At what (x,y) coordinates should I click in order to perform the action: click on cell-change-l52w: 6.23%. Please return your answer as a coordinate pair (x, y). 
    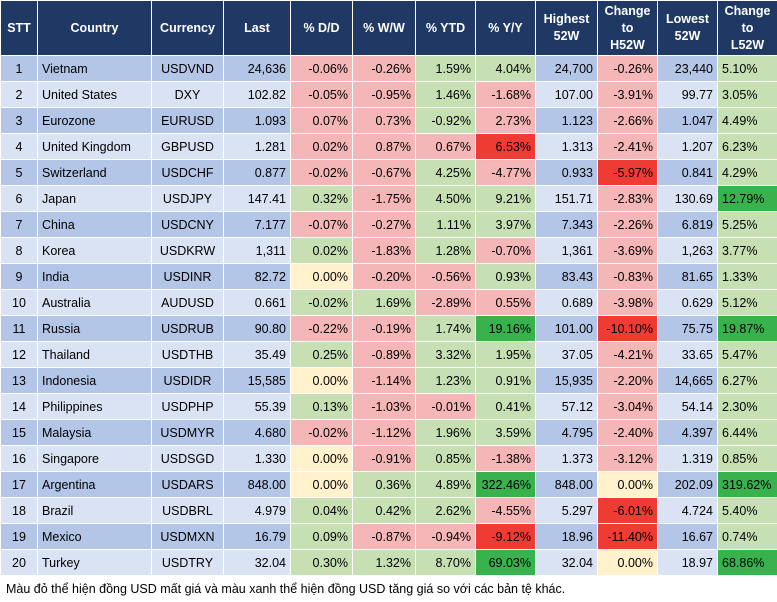
    Looking at the image, I should click on (747, 146).